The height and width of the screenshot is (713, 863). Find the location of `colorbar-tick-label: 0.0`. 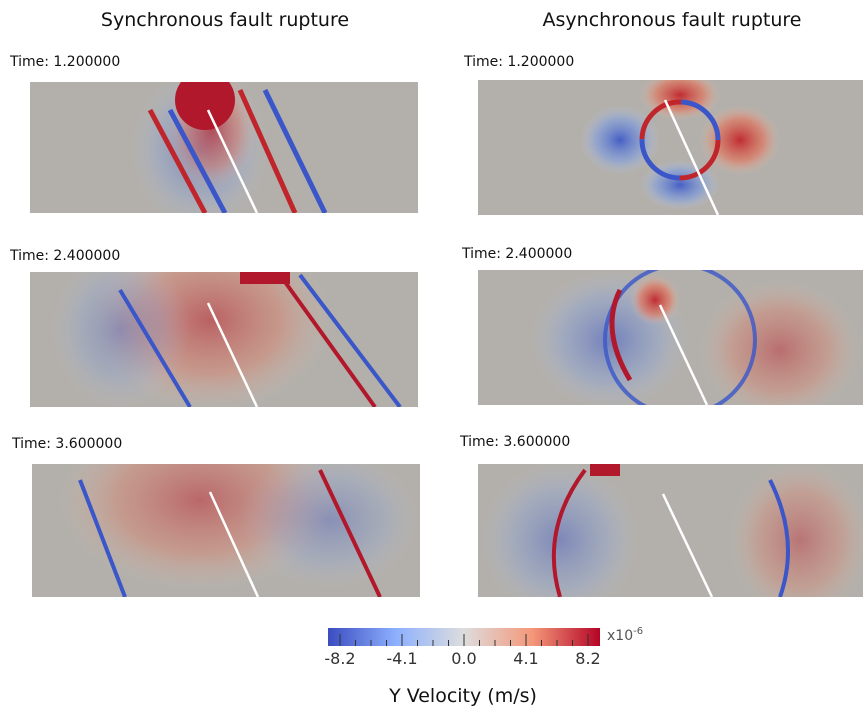

colorbar-tick-label: 0.0 is located at coordinates (463, 658).